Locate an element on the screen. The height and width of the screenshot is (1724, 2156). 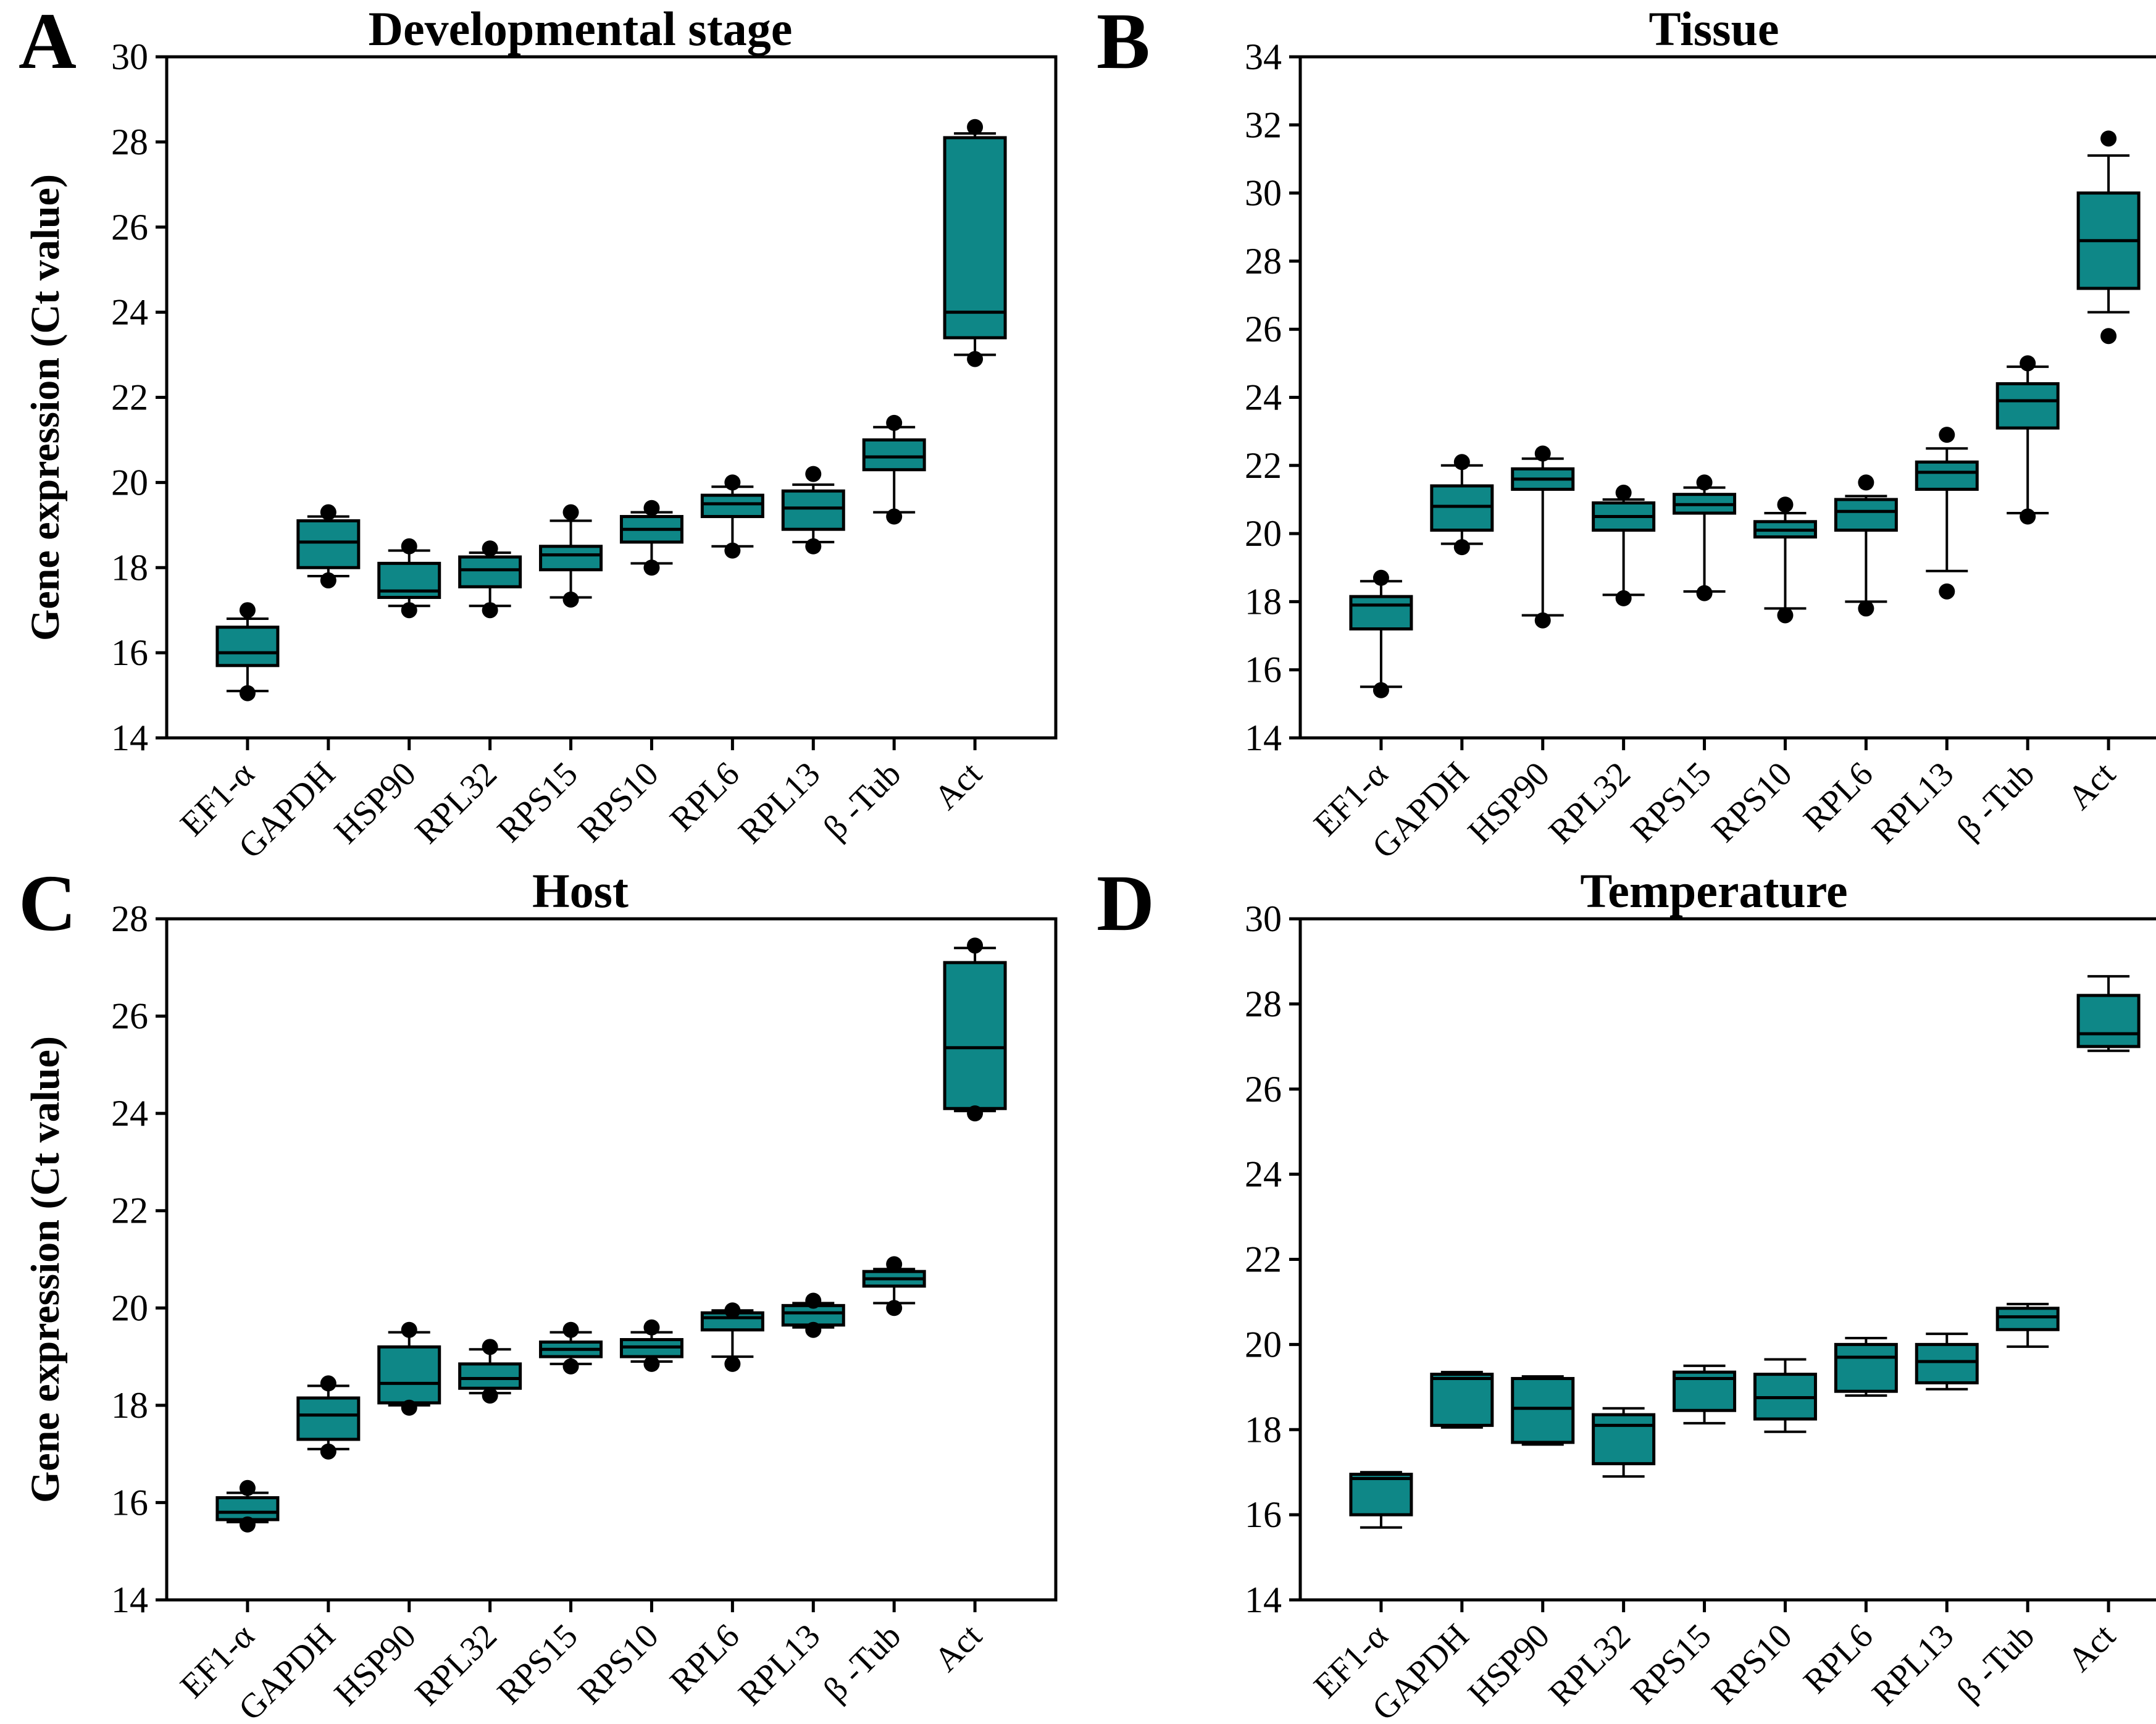
panel-title-host: Host is located at coordinates (580, 891).